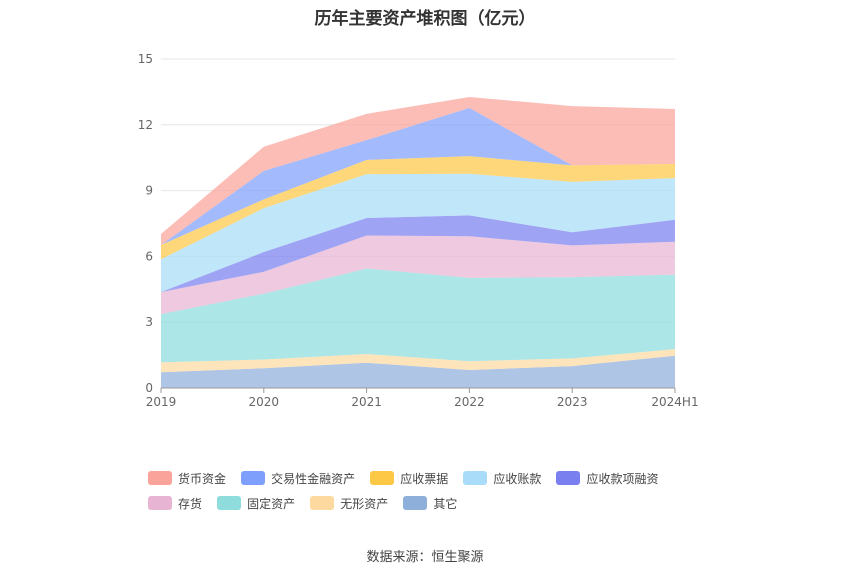  I want to click on y-tick-label: 9, so click(149, 191).